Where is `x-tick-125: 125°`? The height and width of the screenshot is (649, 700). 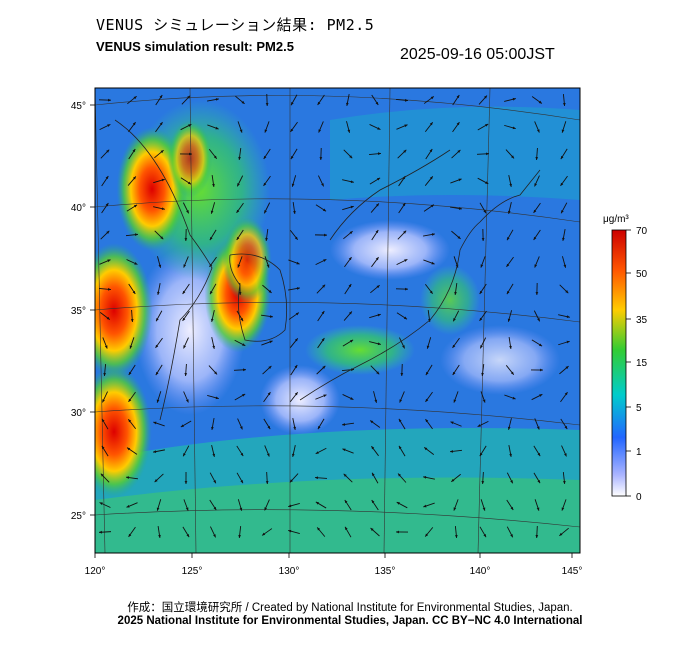 x-tick-125: 125° is located at coordinates (192, 571).